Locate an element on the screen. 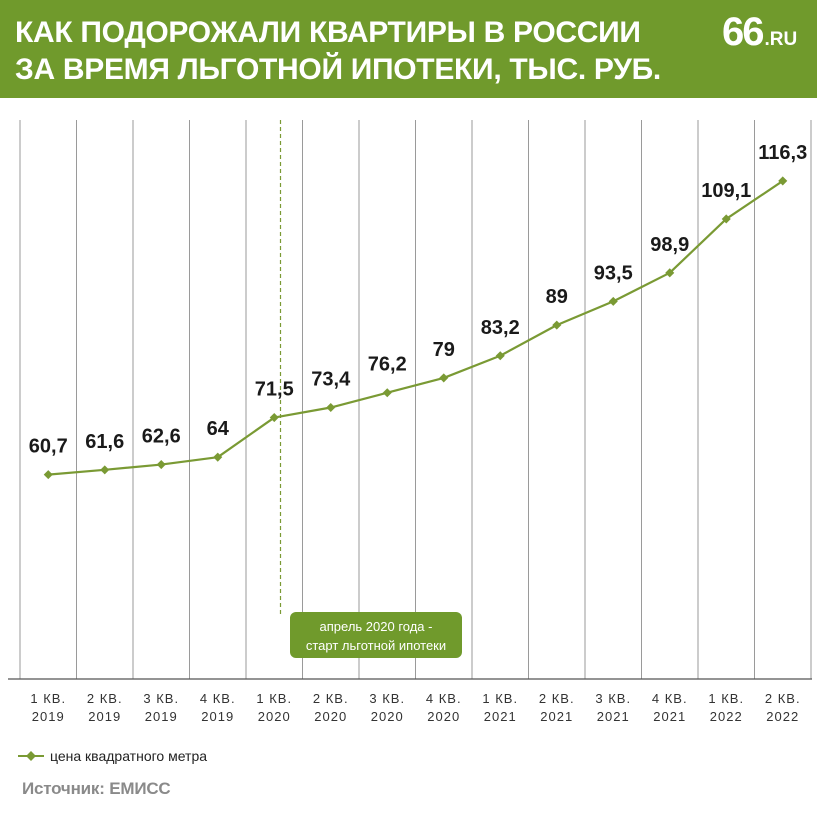  data-label: 93,5 is located at coordinates (613, 273).